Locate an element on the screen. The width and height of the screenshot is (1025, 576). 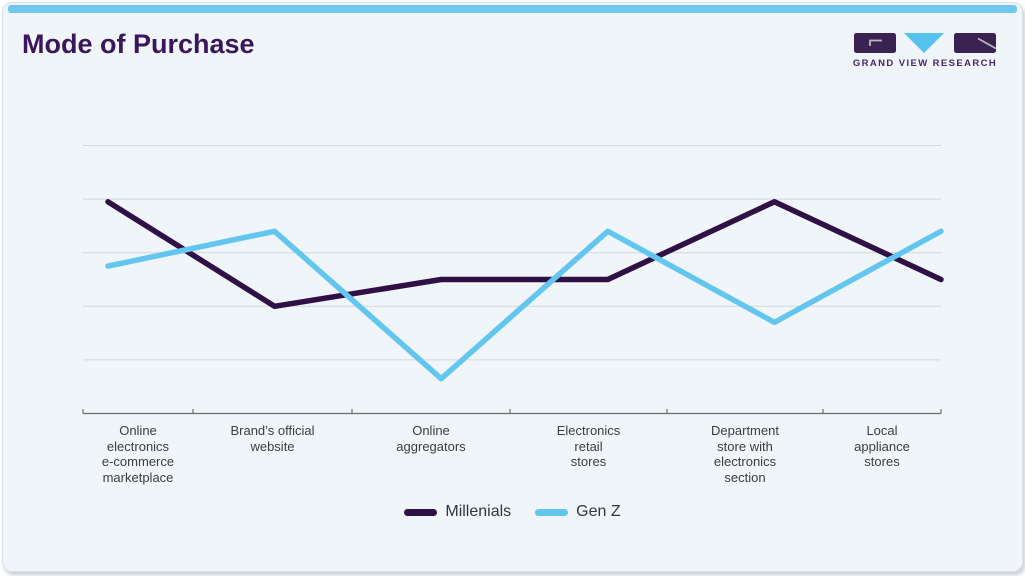
legend-item-millenials: Millenials is located at coordinates (457, 512).